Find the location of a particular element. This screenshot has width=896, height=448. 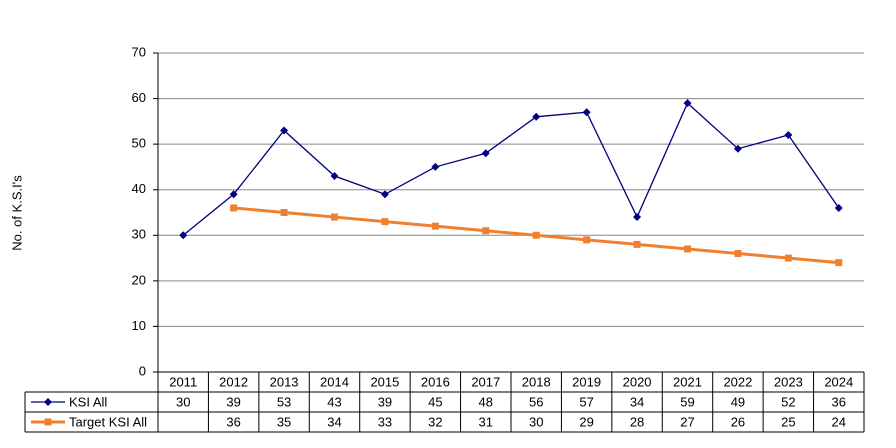

y-axis-label: No. of K.S.I's is located at coordinates (16, 213).